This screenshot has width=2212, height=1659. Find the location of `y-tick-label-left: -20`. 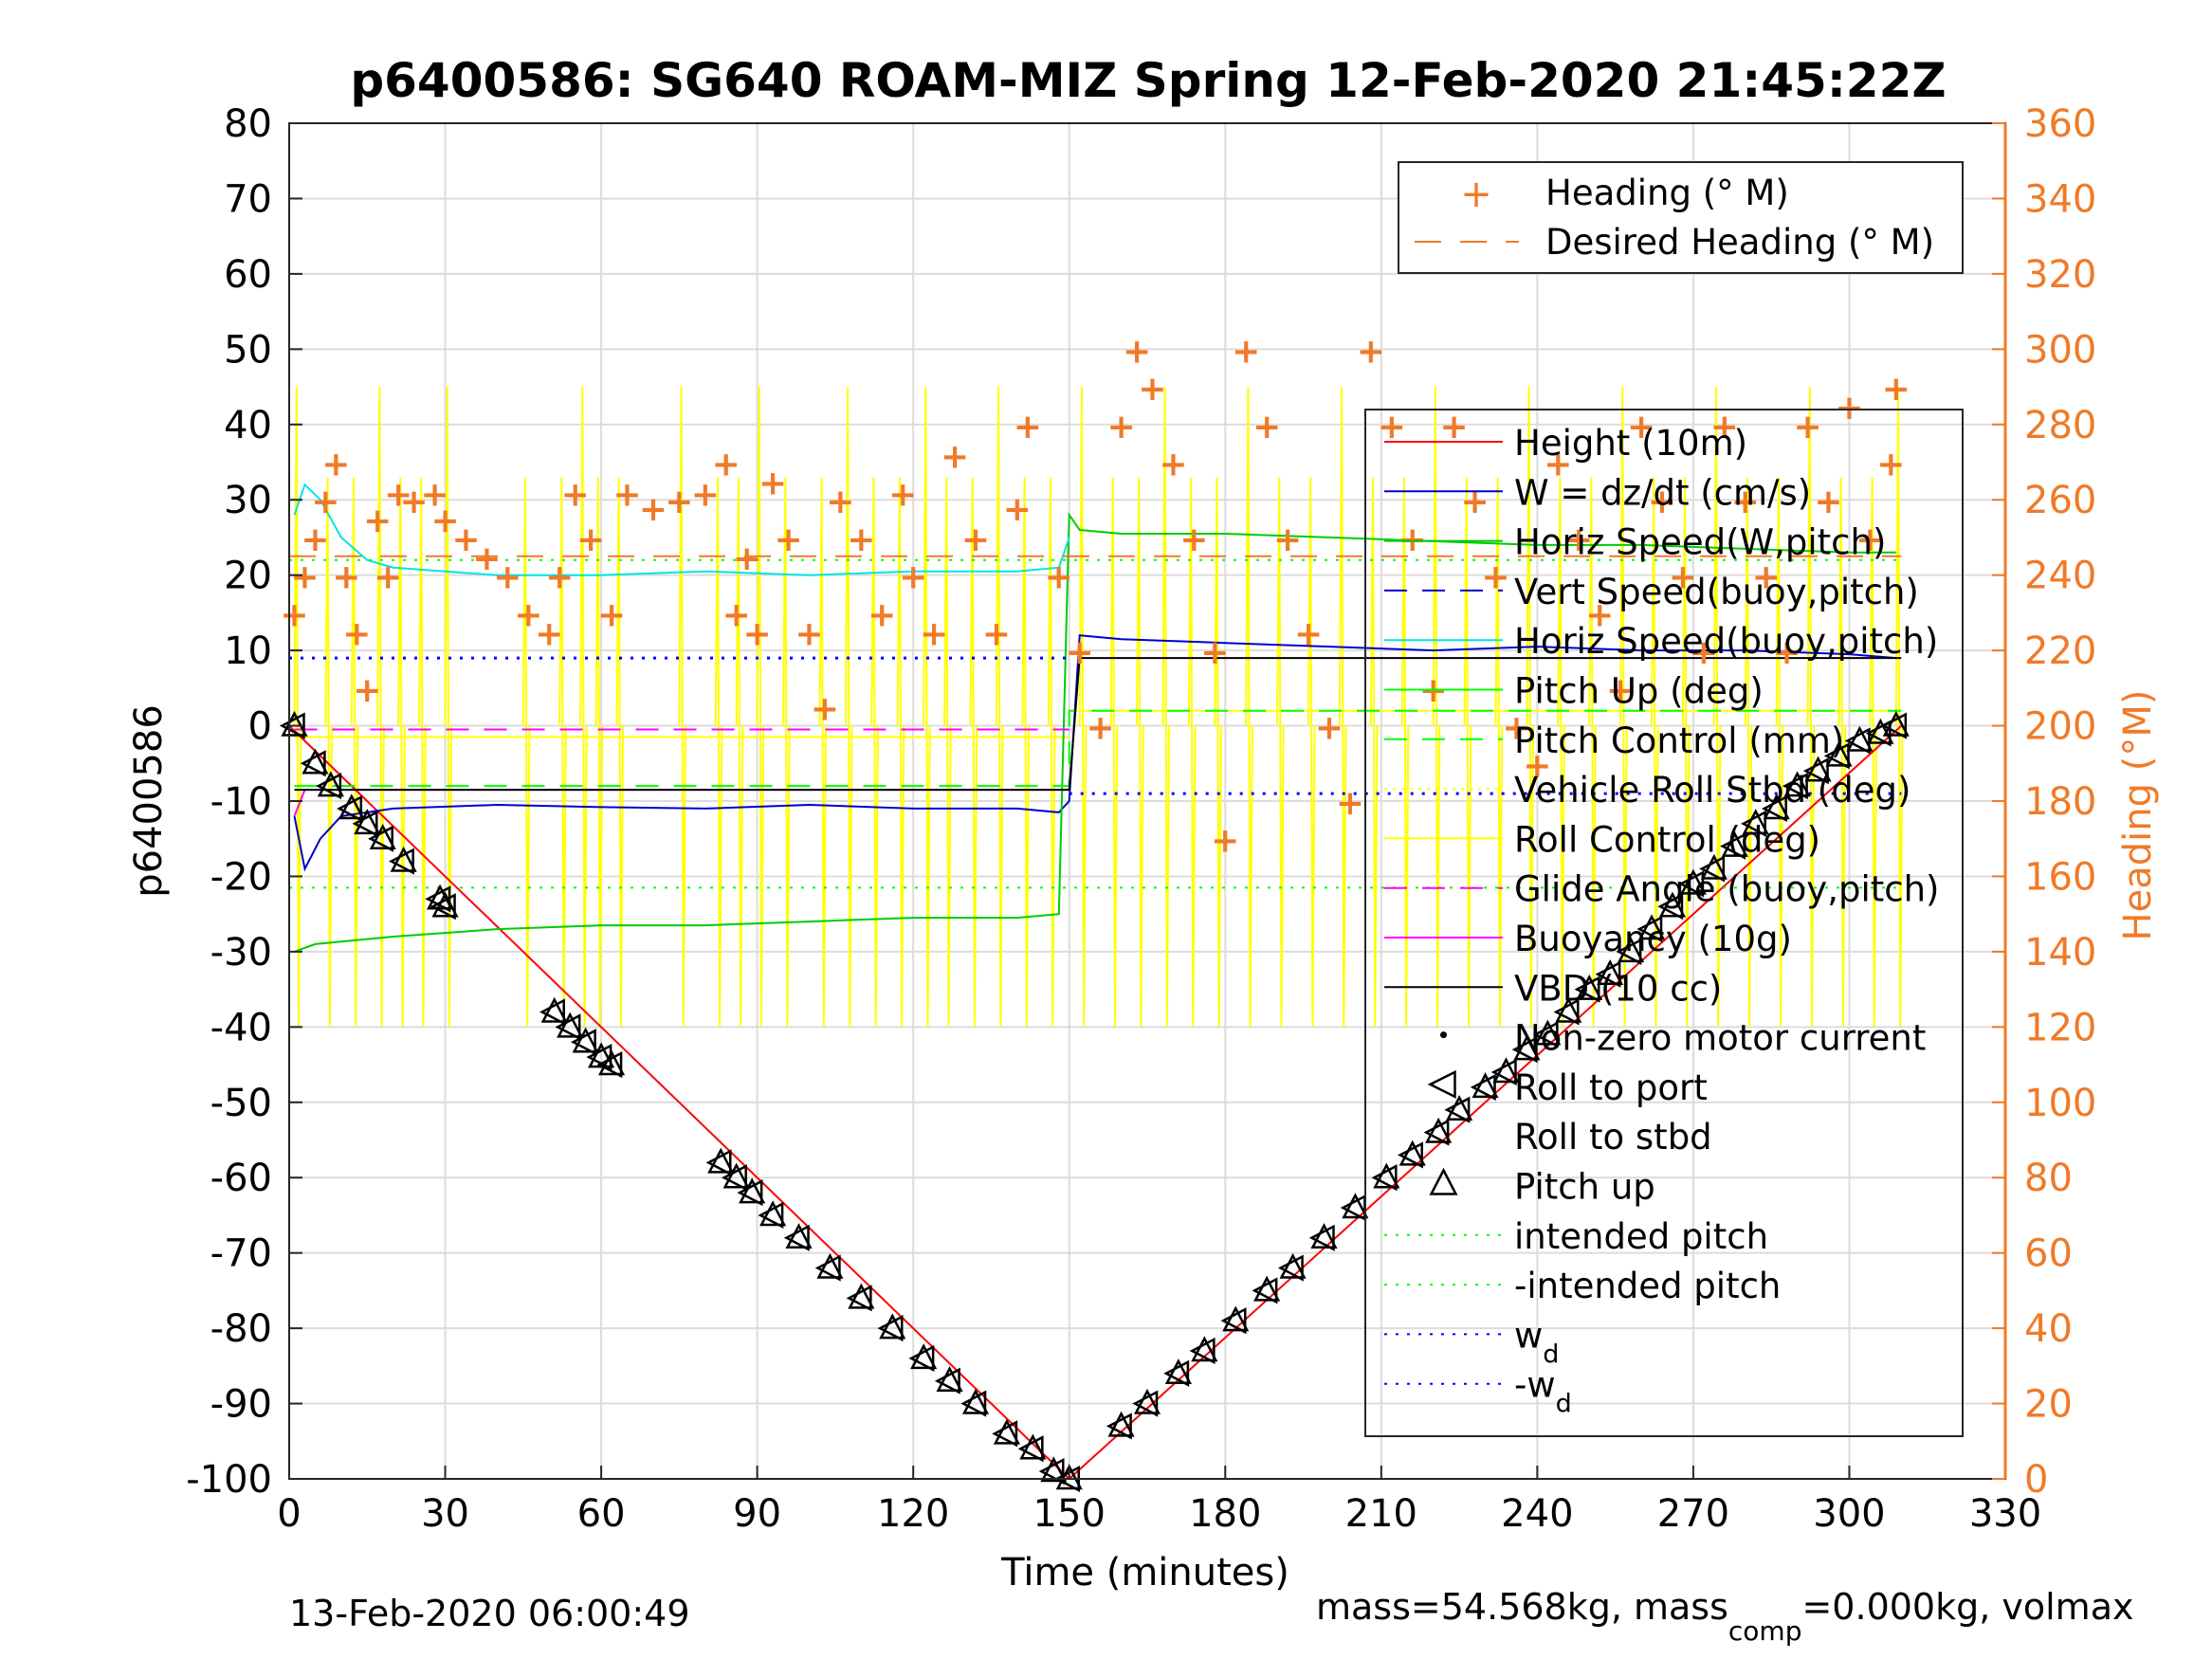

y-tick-label-left: -20 is located at coordinates (241, 877).